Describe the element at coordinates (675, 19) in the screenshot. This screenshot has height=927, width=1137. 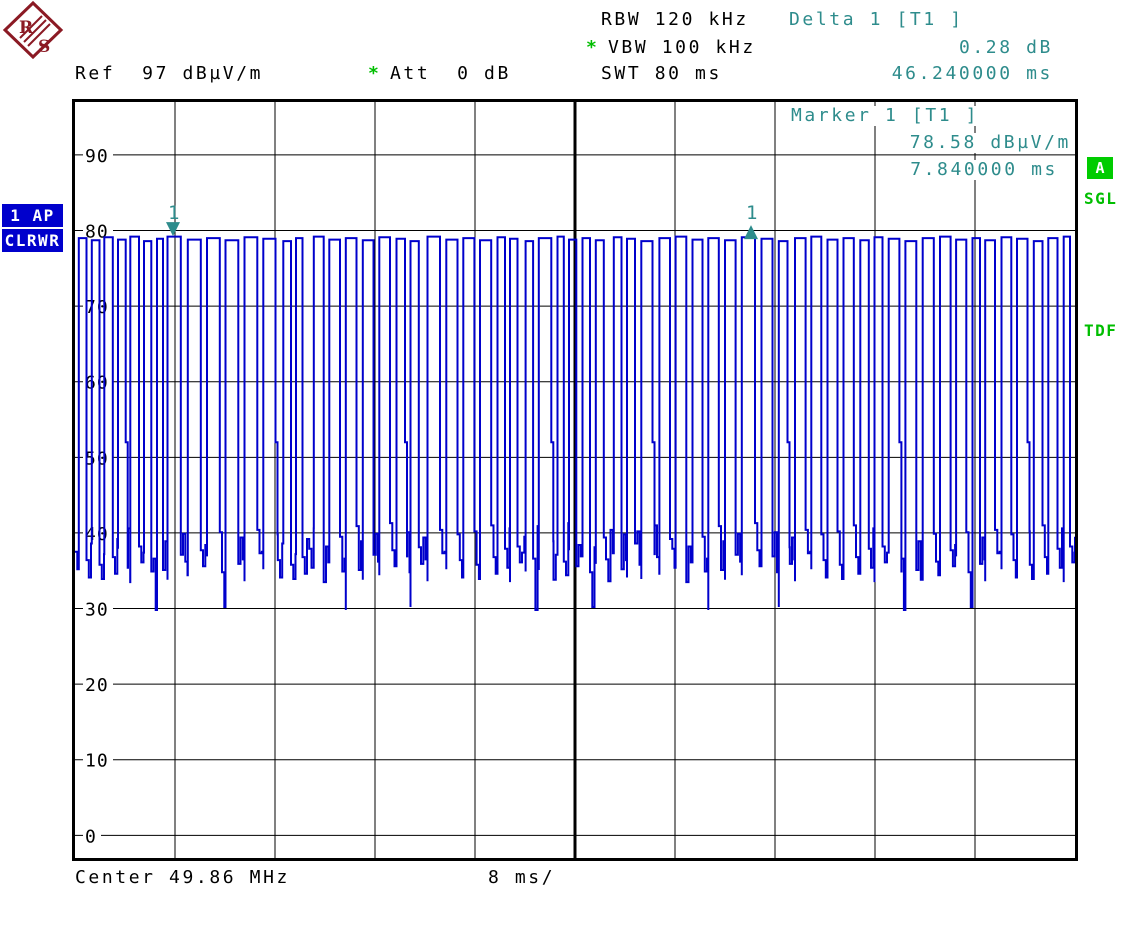
I see `rbw-label: RBW 120 kHz` at that location.